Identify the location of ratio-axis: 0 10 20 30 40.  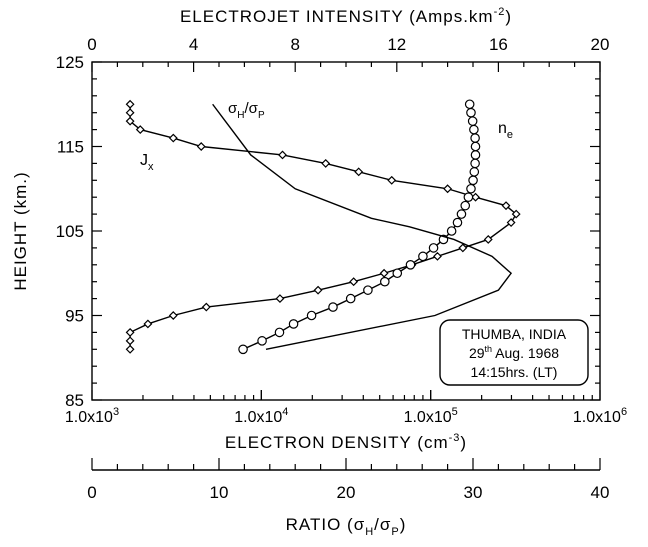
(348, 480).